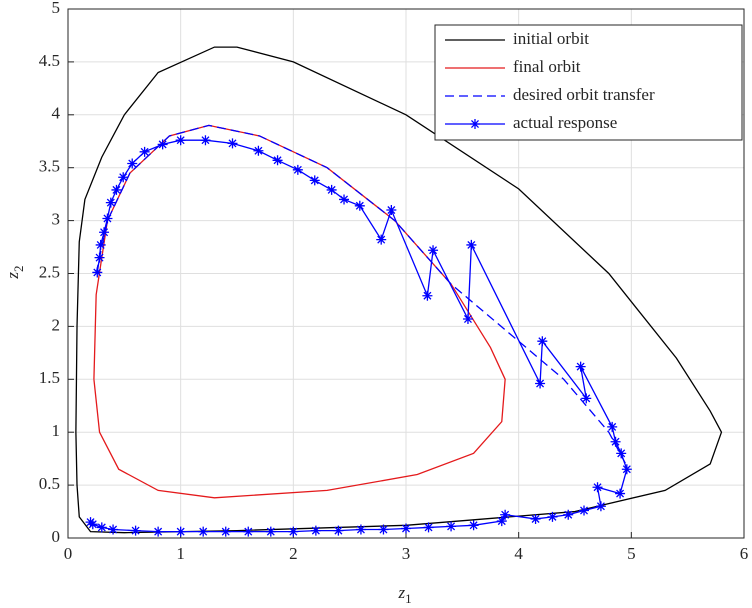 Image resolution: width=752 pixels, height=608 pixels. I want to click on x-tick-label: 3, so click(406, 553).